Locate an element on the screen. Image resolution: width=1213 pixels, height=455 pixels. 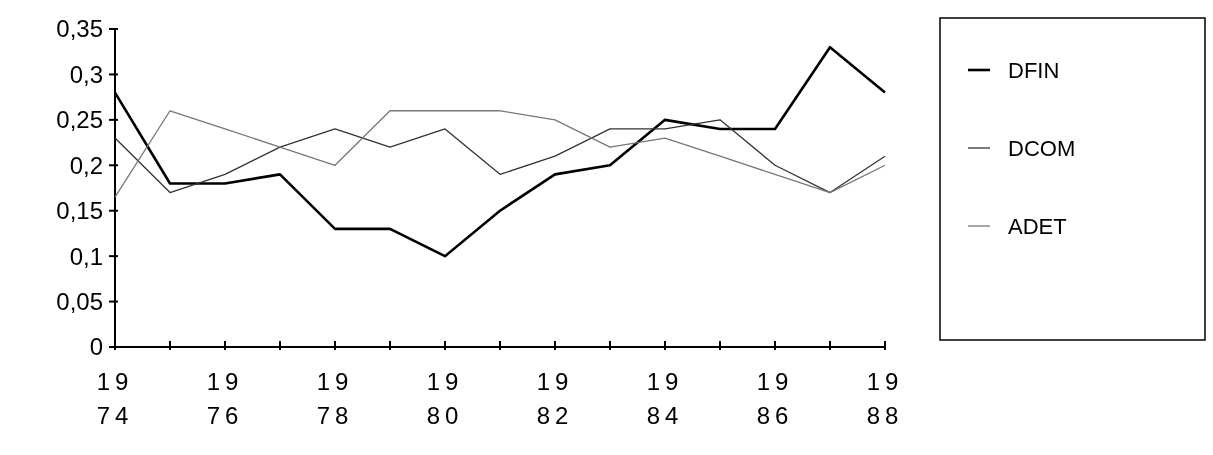
y-tick-label: 0 is located at coordinates (96, 347).